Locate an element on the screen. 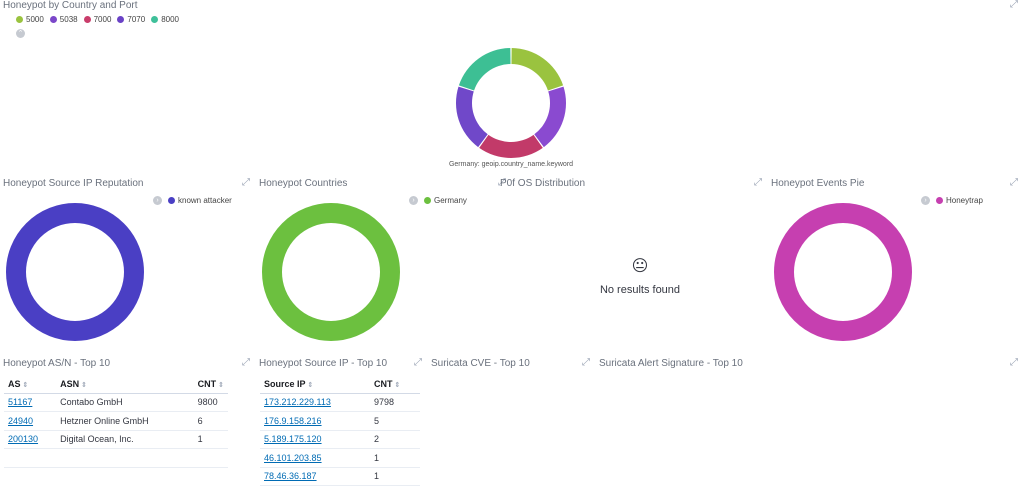 The width and height of the screenshot is (1024, 497). legend: › Germany is located at coordinates (438, 200).